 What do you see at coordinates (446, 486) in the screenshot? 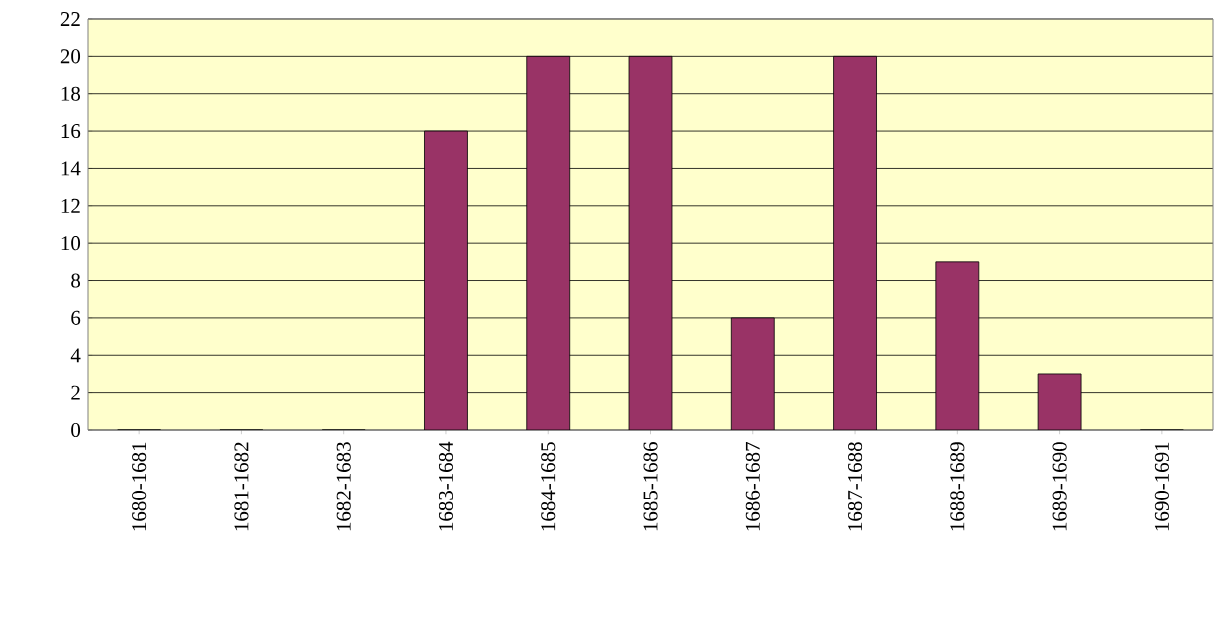
I see `x-tick-label: 1683-1684` at bounding box center [446, 486].